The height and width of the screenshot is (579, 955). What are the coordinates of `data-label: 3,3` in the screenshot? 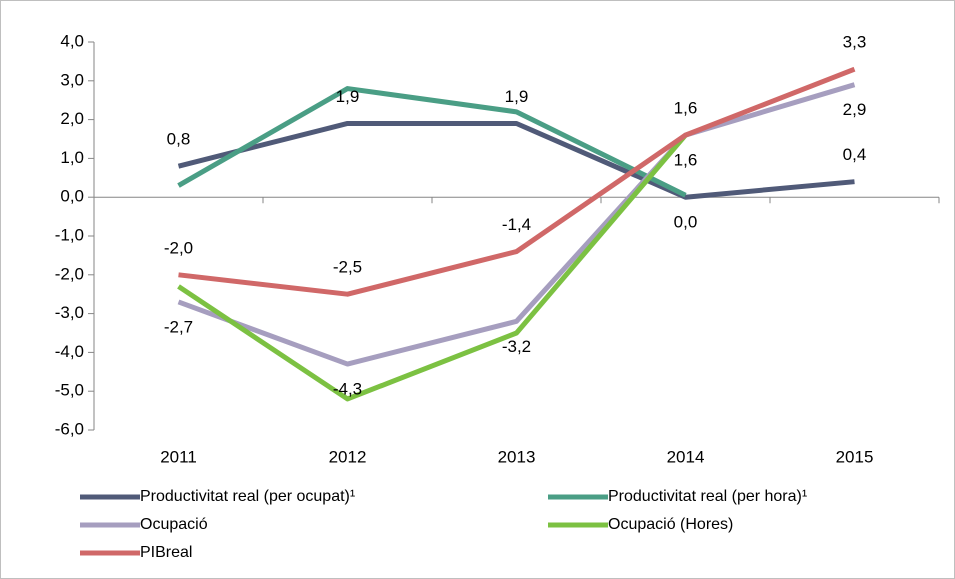 It's located at (855, 42).